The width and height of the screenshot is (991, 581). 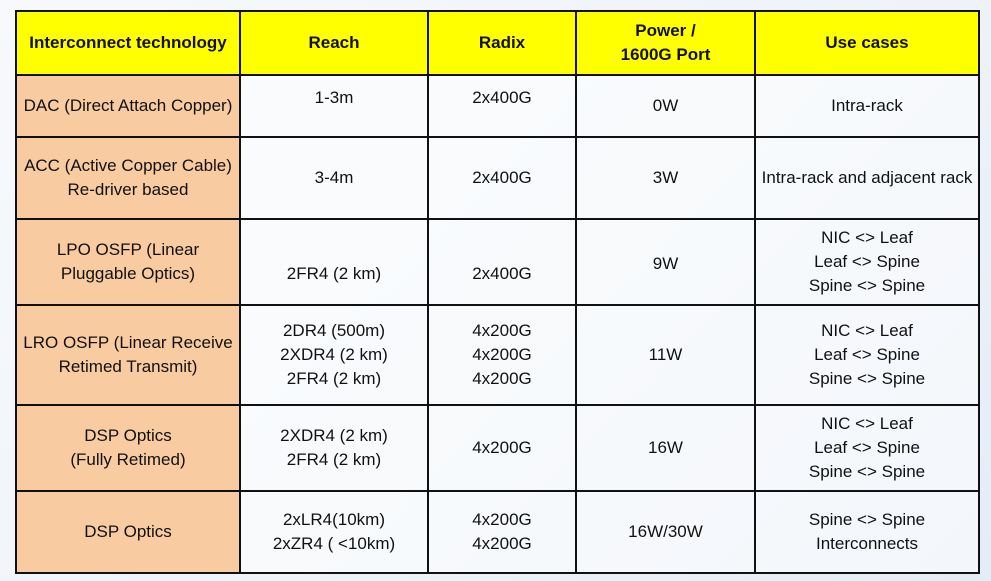 I want to click on header-use-cases: Use cases, so click(x=867, y=43).